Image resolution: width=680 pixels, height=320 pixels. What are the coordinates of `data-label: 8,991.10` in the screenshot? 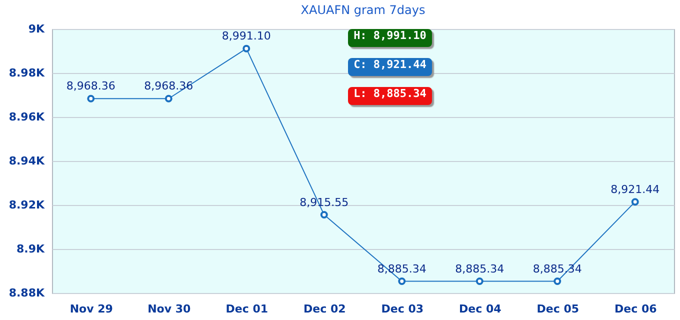 It's located at (246, 36).